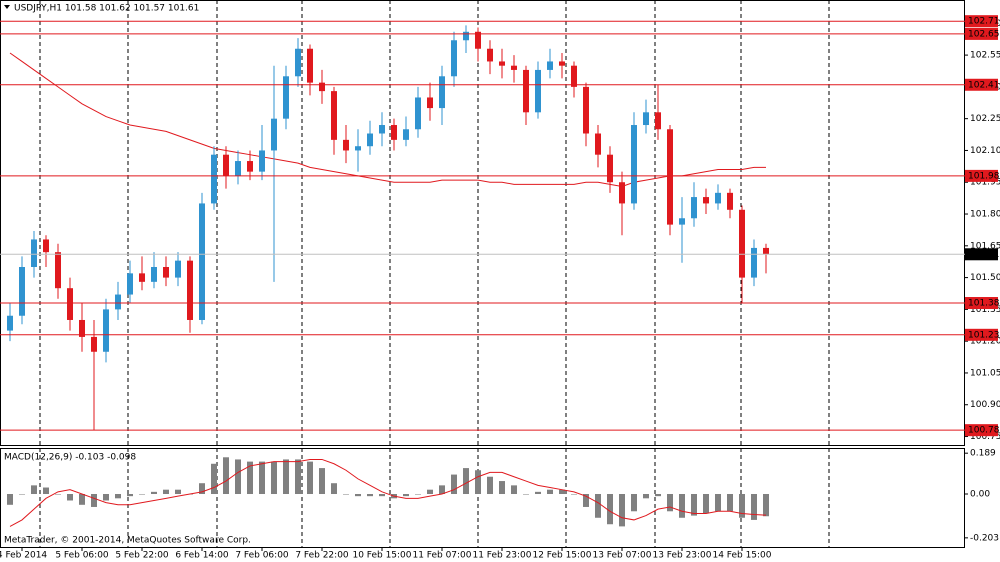  I want to click on y-tick-label: 100.90, so click(985, 405).